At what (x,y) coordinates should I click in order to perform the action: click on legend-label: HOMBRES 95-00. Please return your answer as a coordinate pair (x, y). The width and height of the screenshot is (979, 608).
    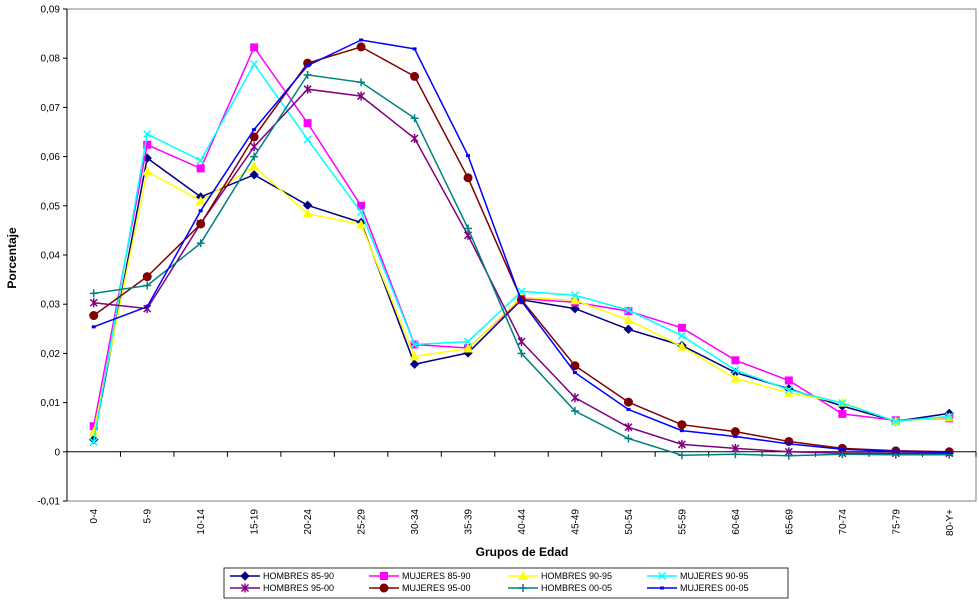
    Looking at the image, I should click on (298, 588).